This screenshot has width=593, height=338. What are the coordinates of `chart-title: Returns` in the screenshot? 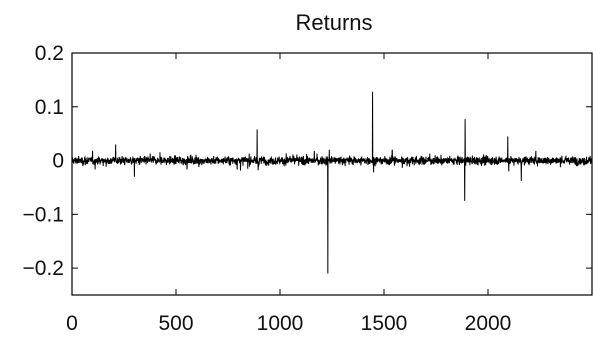 It's located at (333, 22).